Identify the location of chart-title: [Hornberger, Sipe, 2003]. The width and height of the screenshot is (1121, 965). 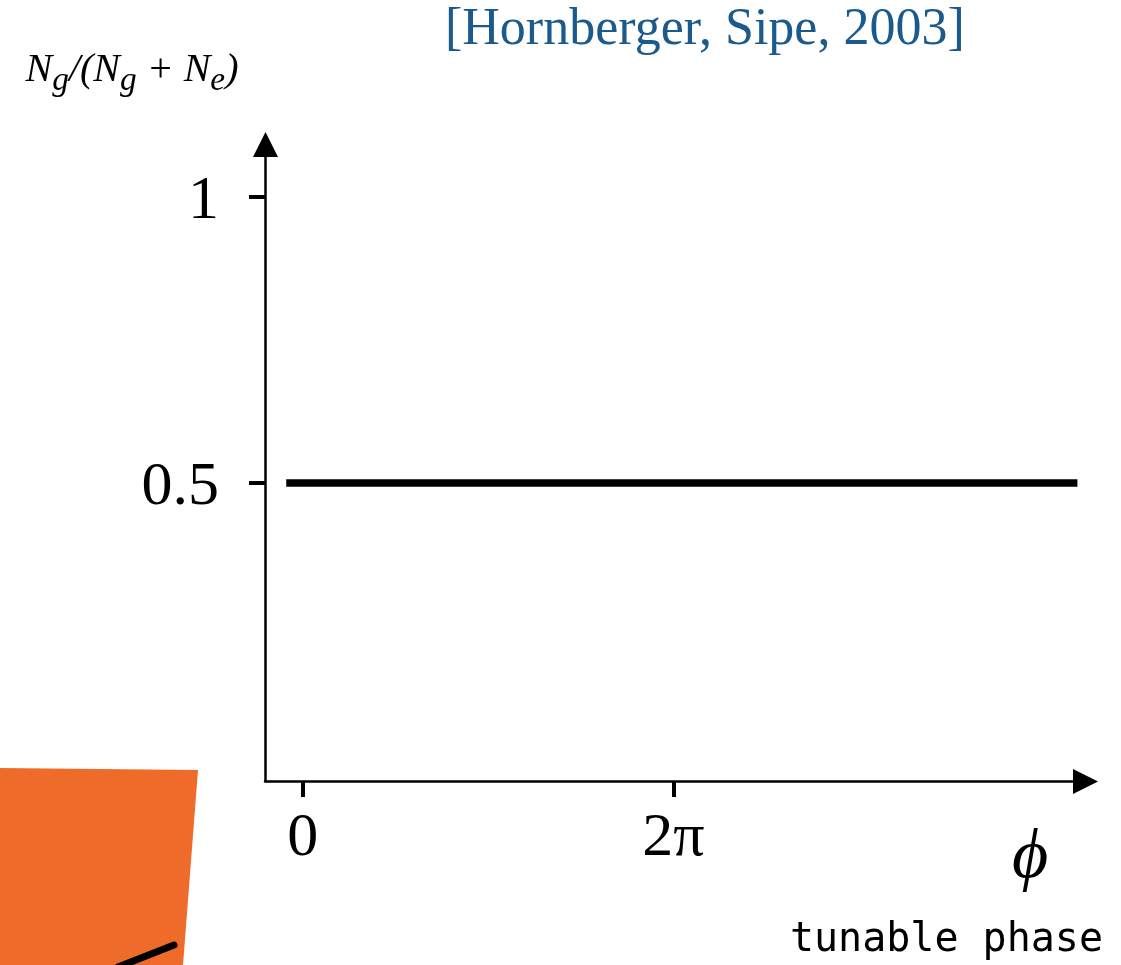
(705, 27).